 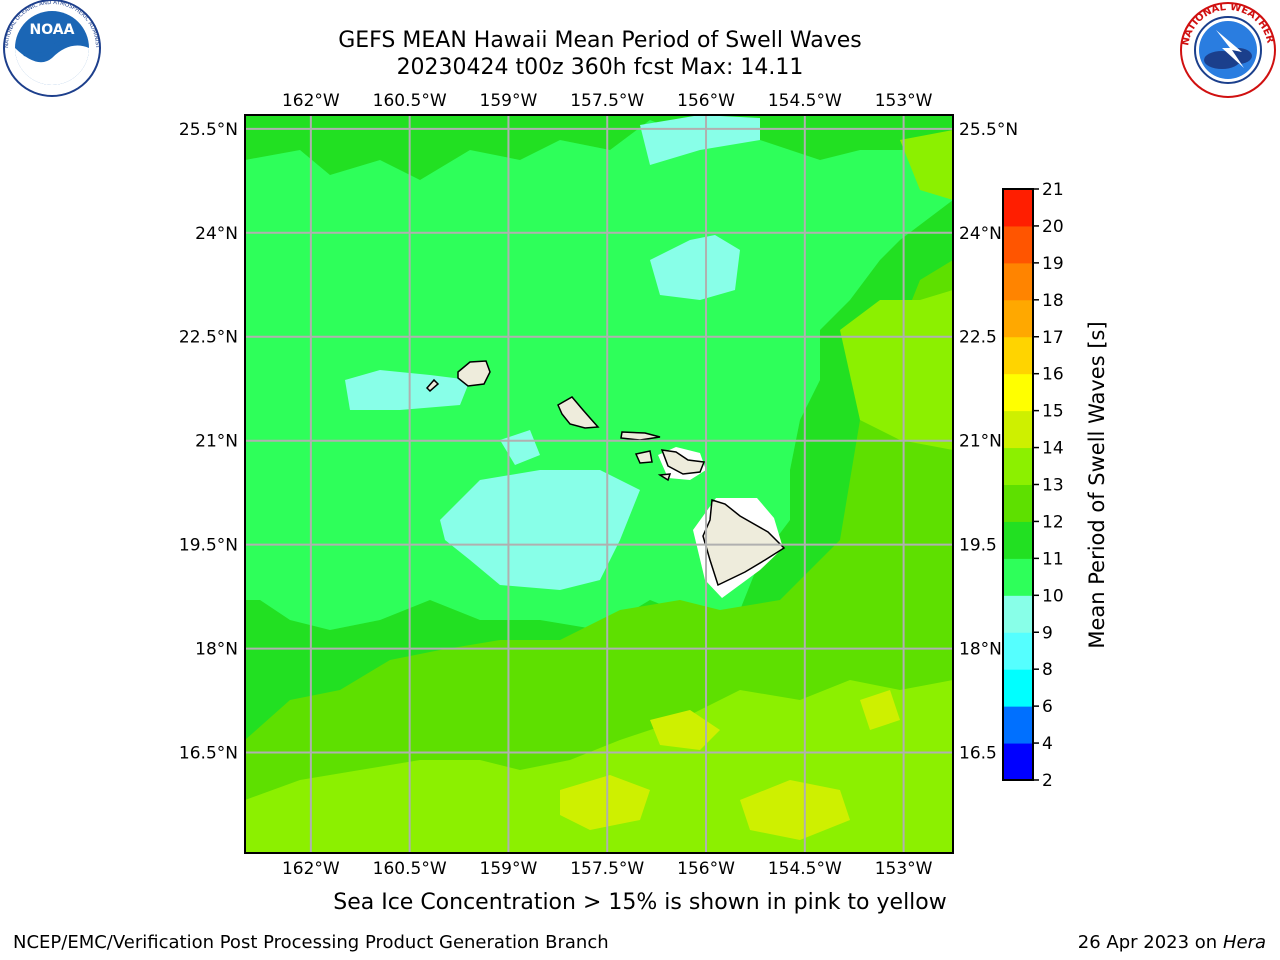 I want to click on island-niihau, so click(x=432, y=385).